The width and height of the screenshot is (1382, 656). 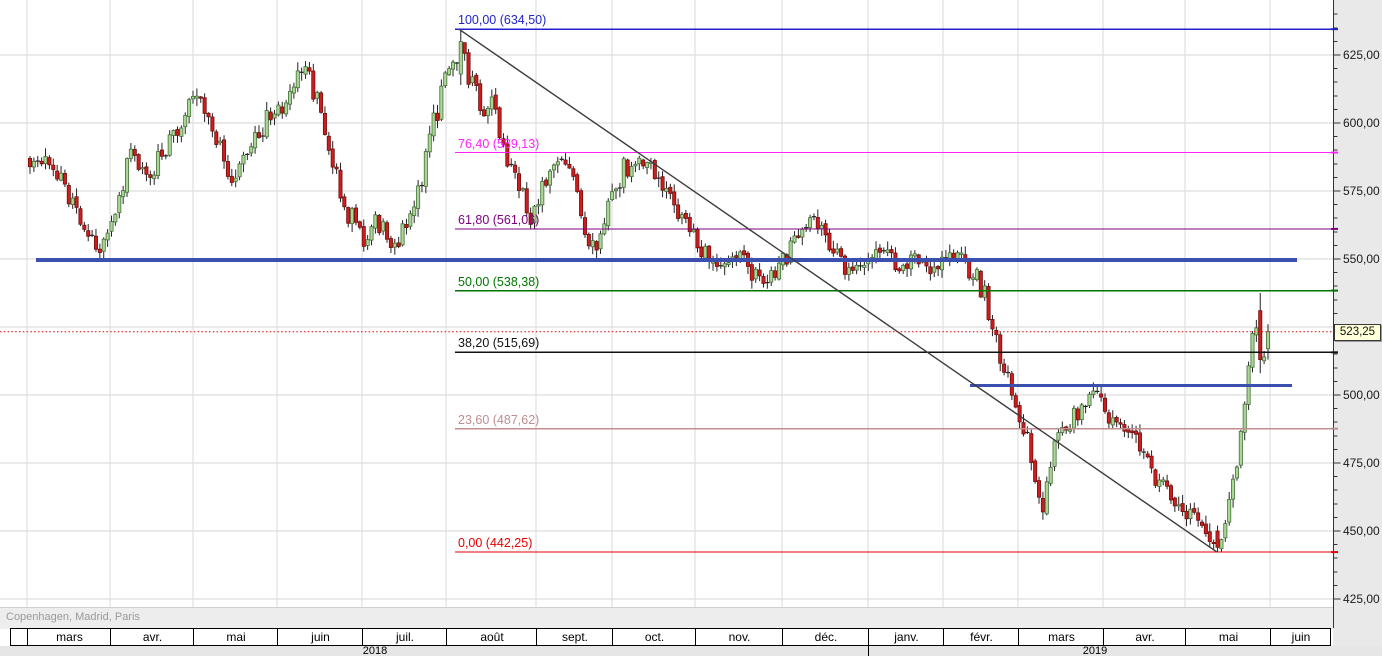 What do you see at coordinates (499, 143) in the screenshot?
I see `fib-level-label: 76,40 (589,13)` at bounding box center [499, 143].